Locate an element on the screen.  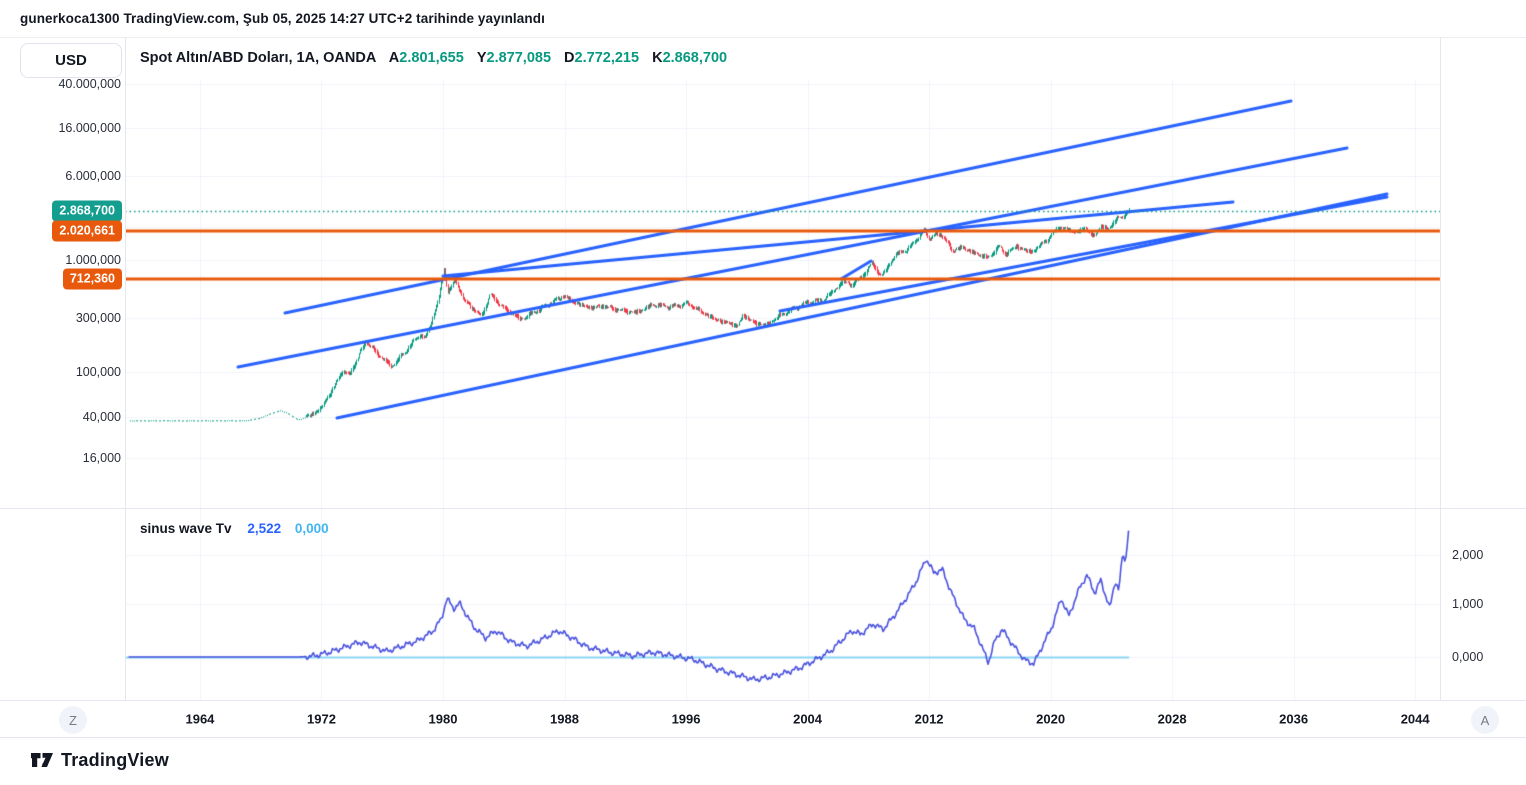
indicator-tick-label: 2,000 is located at coordinates (1468, 555).